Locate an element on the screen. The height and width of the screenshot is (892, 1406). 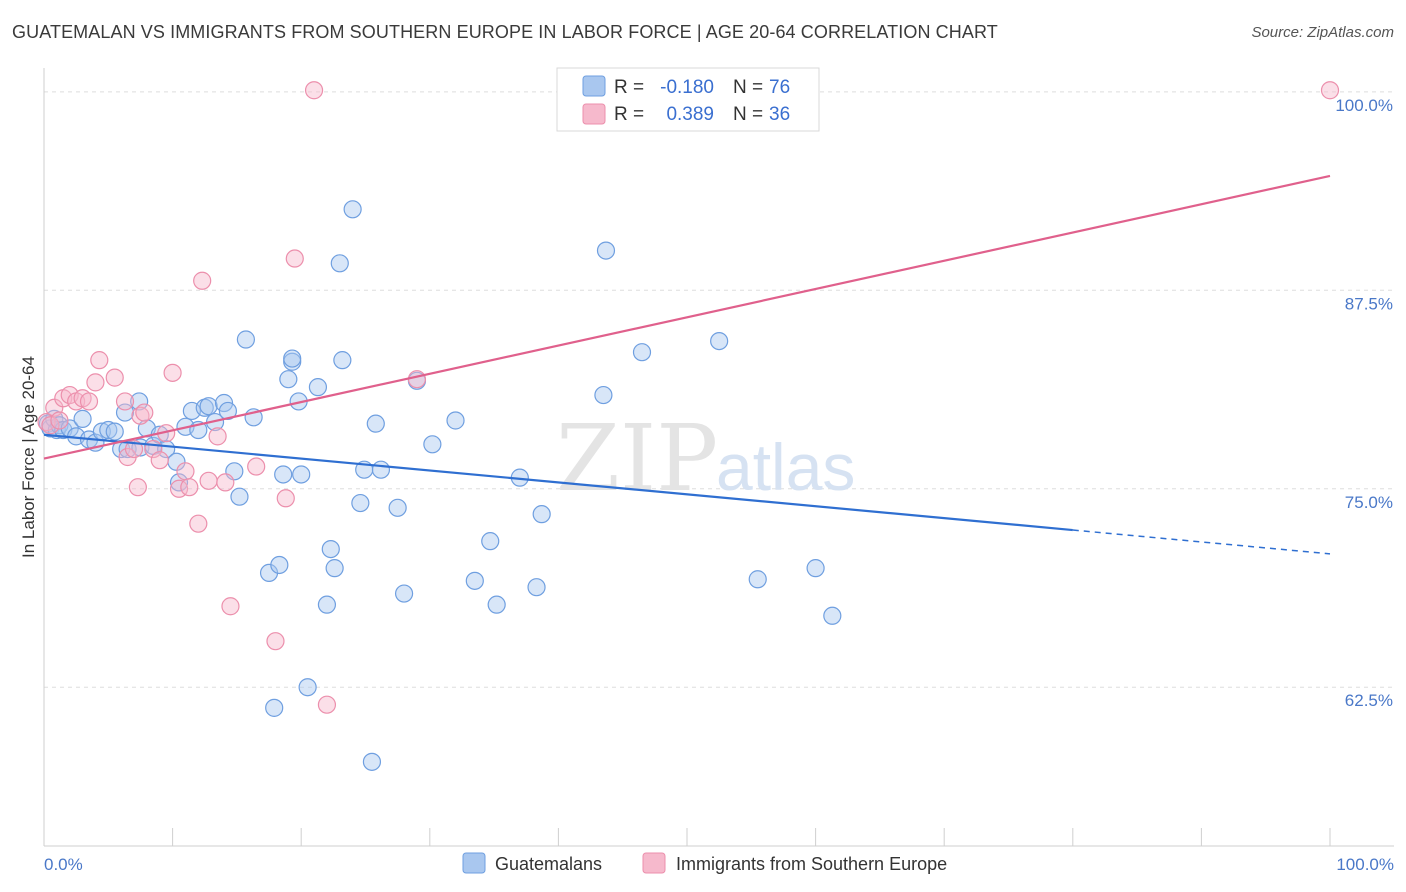
legend-n-value-1: 76 is located at coordinates (779, 87).